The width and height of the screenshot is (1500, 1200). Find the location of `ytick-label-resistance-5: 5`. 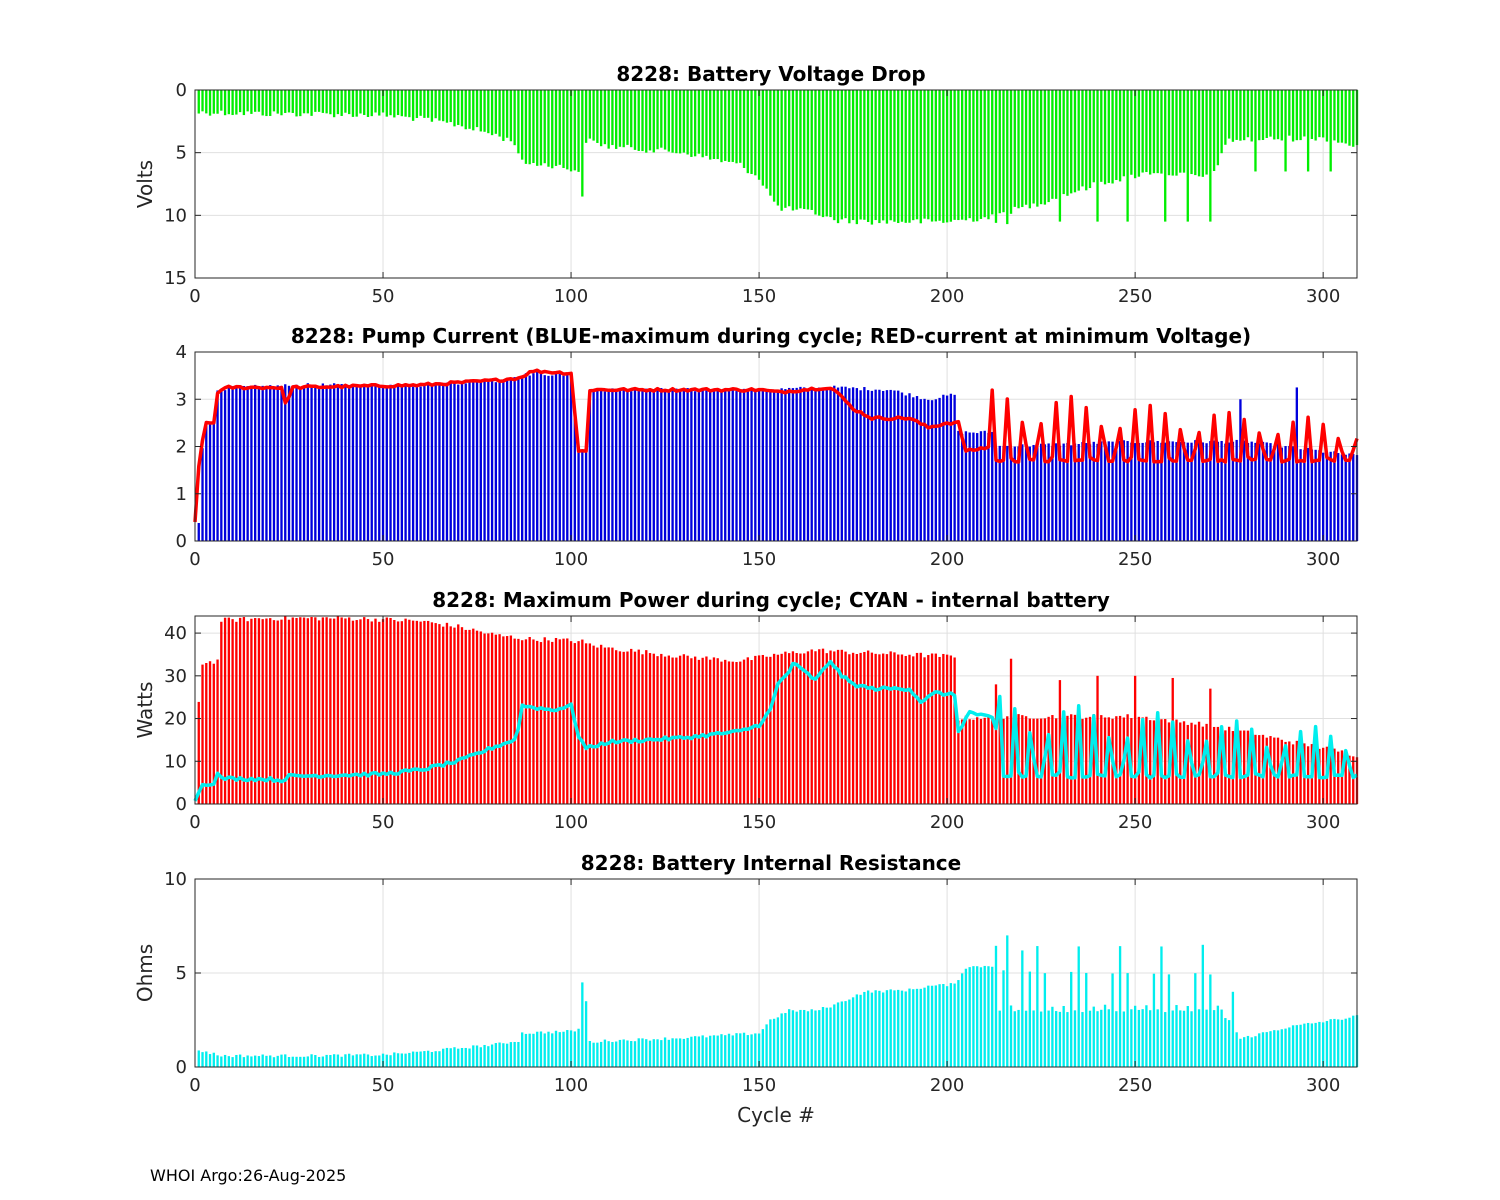

ytick-label-resistance-5: 5 is located at coordinates (181, 973).